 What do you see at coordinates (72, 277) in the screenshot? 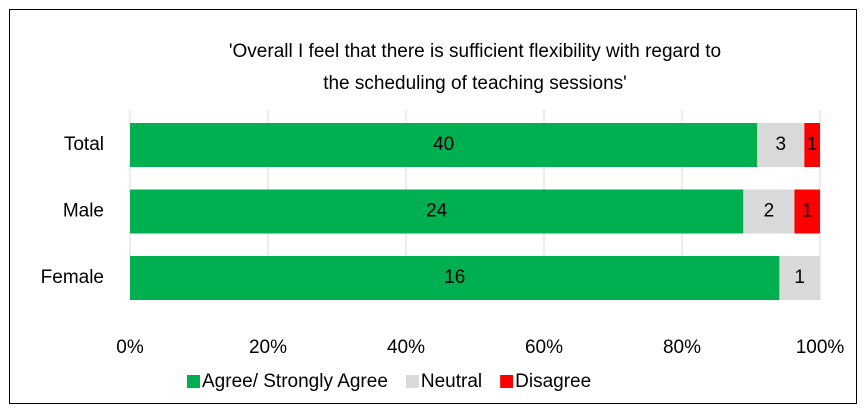
I see `y-tick-label: Female` at bounding box center [72, 277].